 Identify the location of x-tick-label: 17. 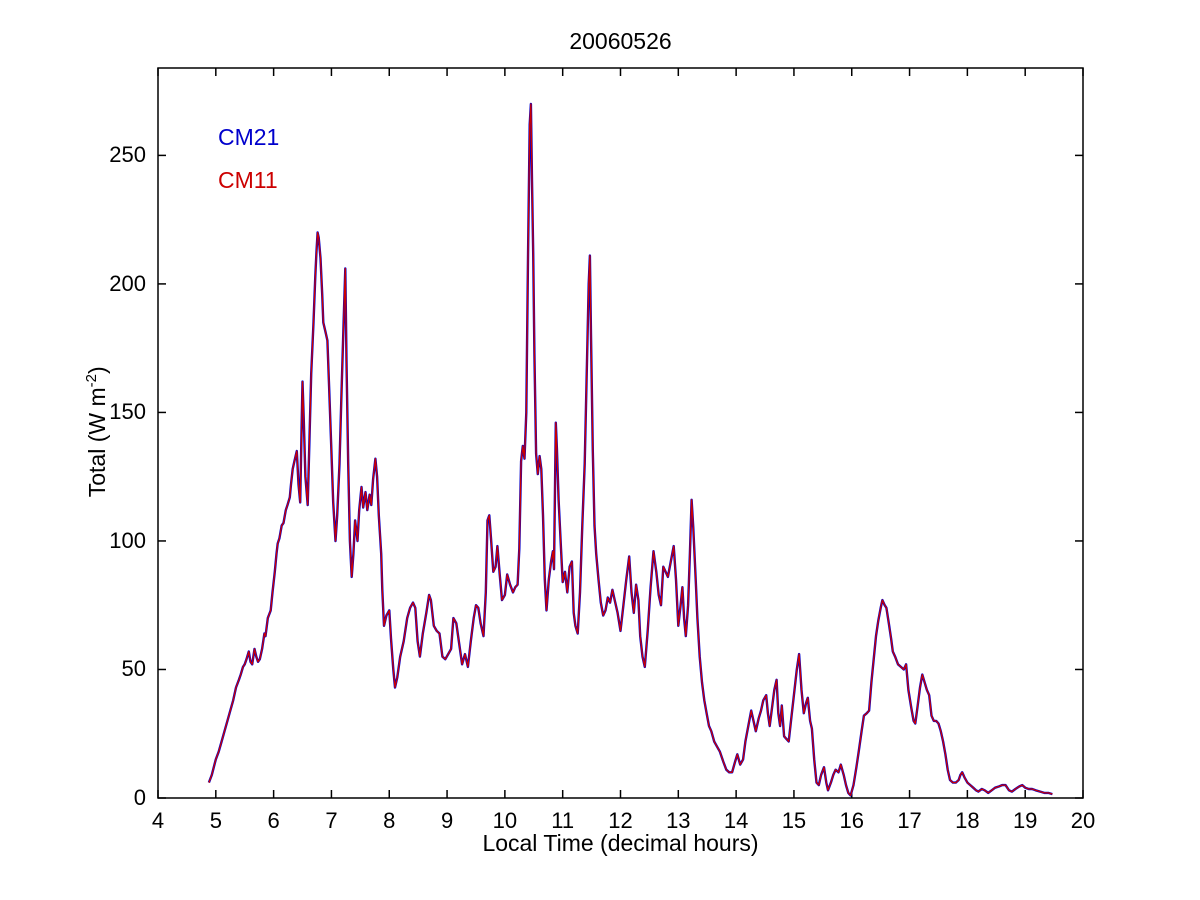
(909, 820).